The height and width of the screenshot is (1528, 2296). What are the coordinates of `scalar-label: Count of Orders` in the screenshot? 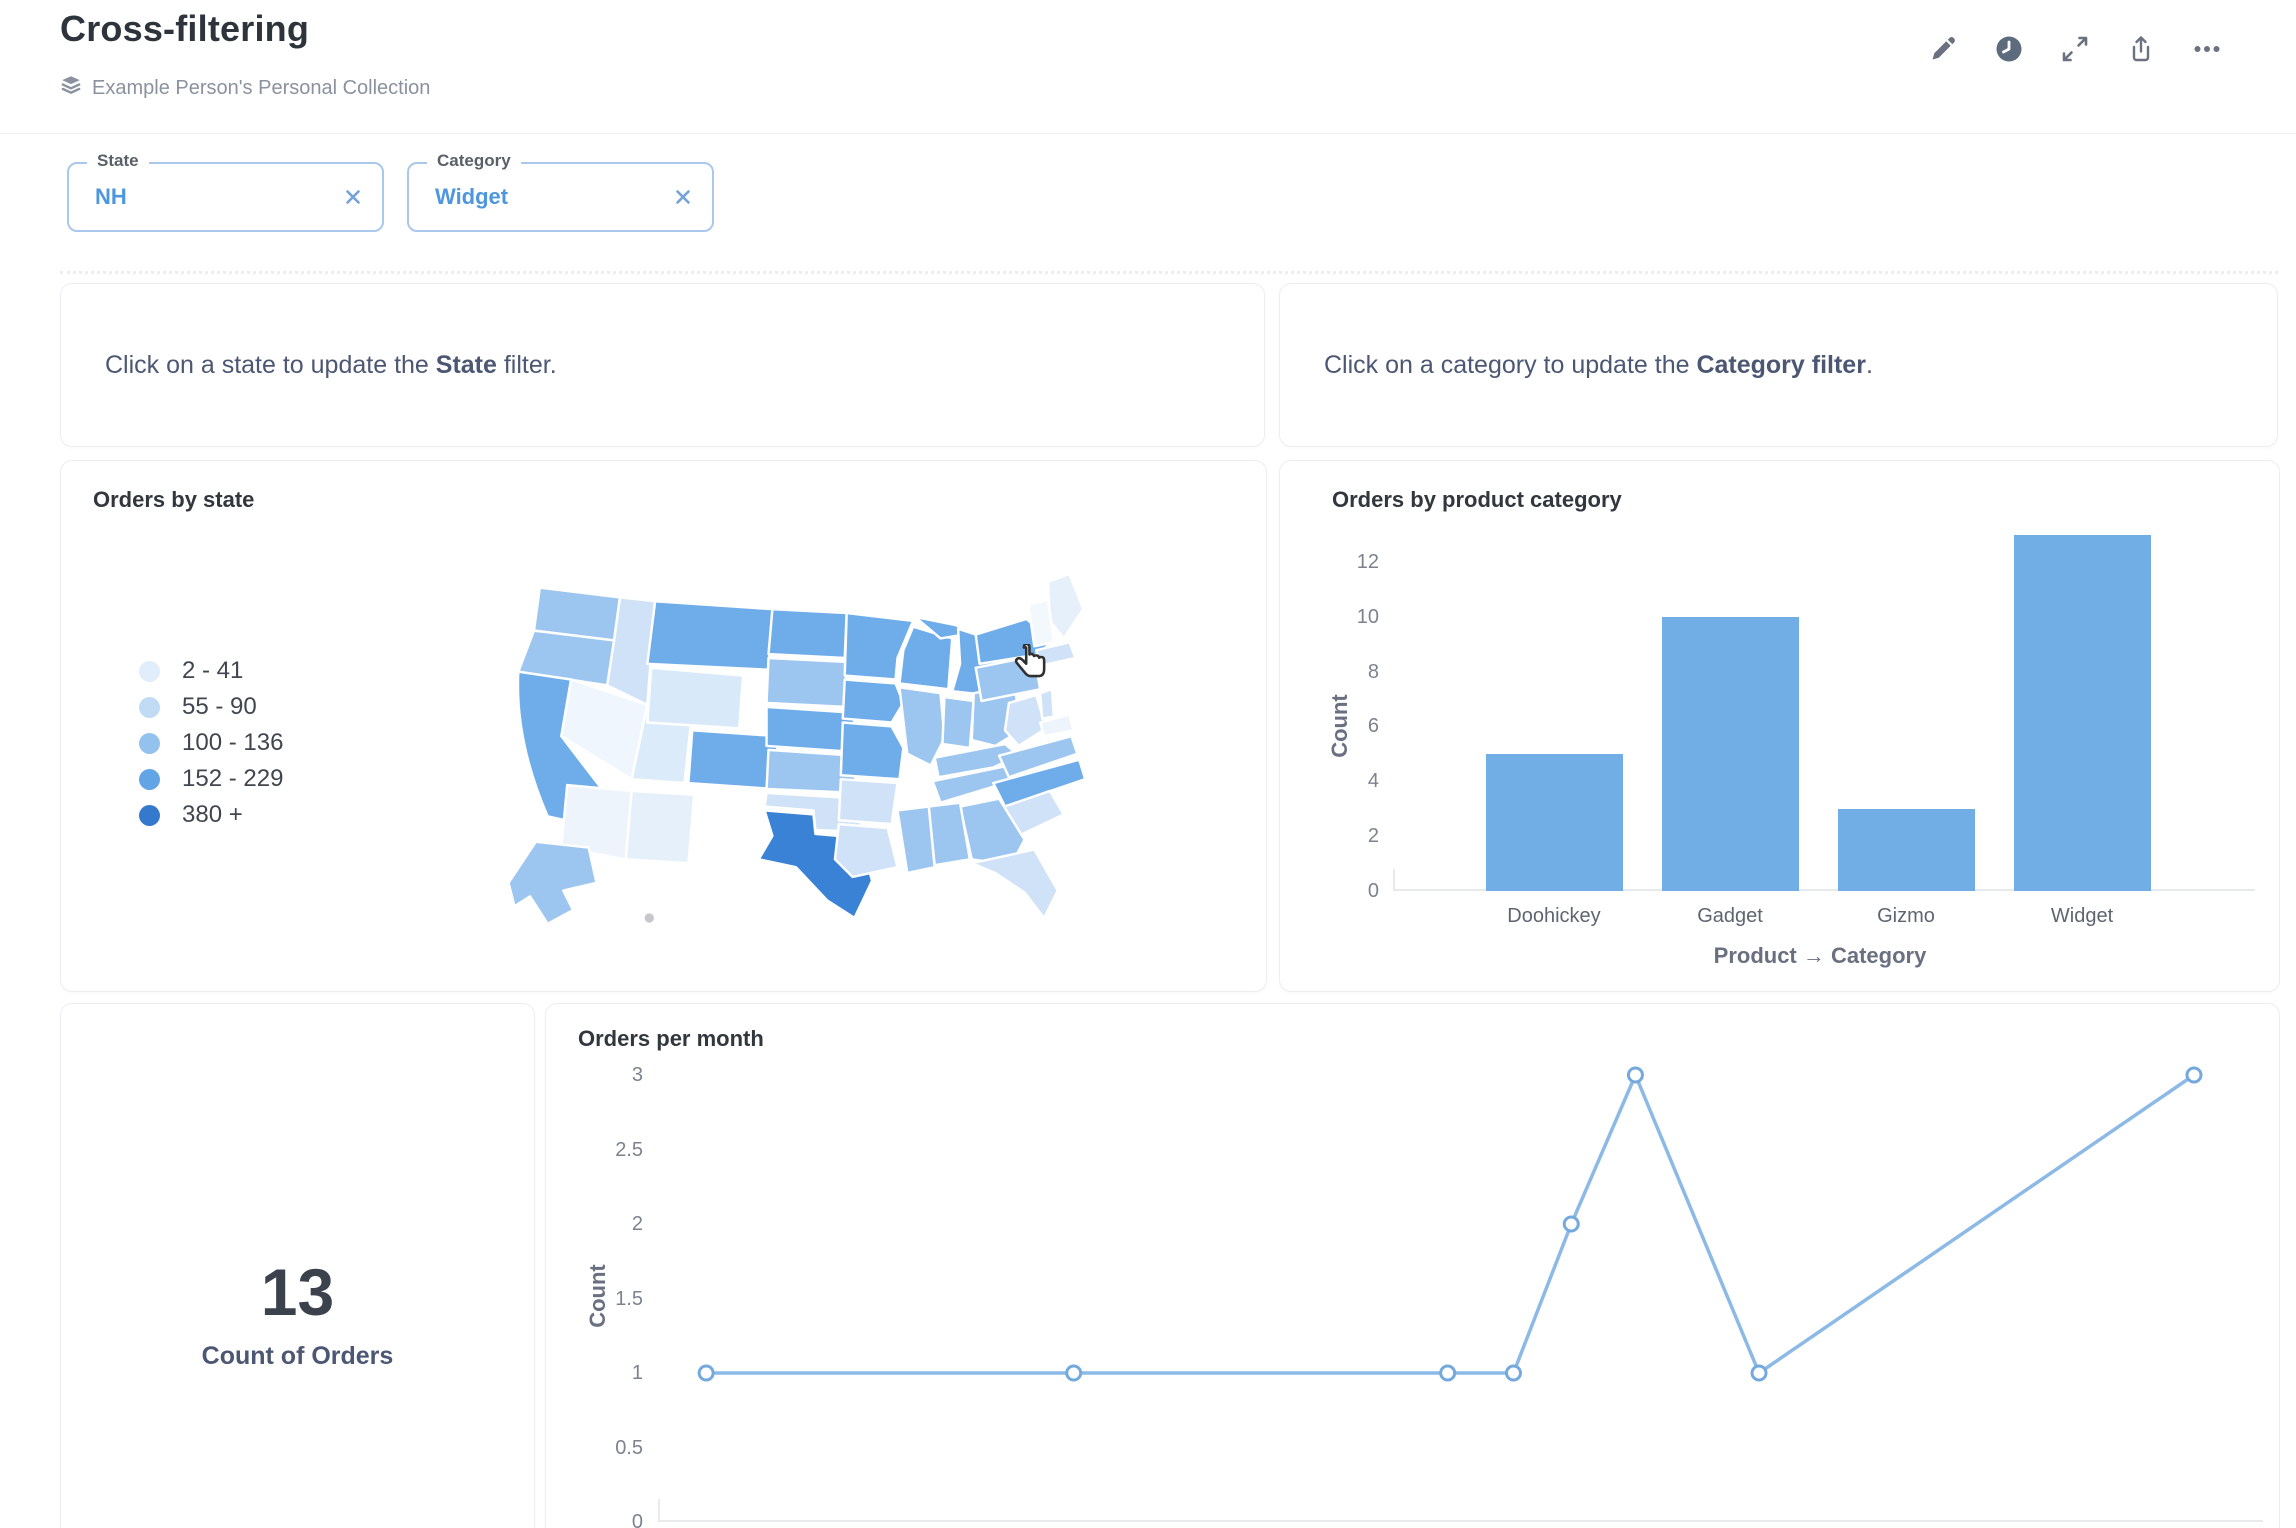 It's located at (297, 1356).